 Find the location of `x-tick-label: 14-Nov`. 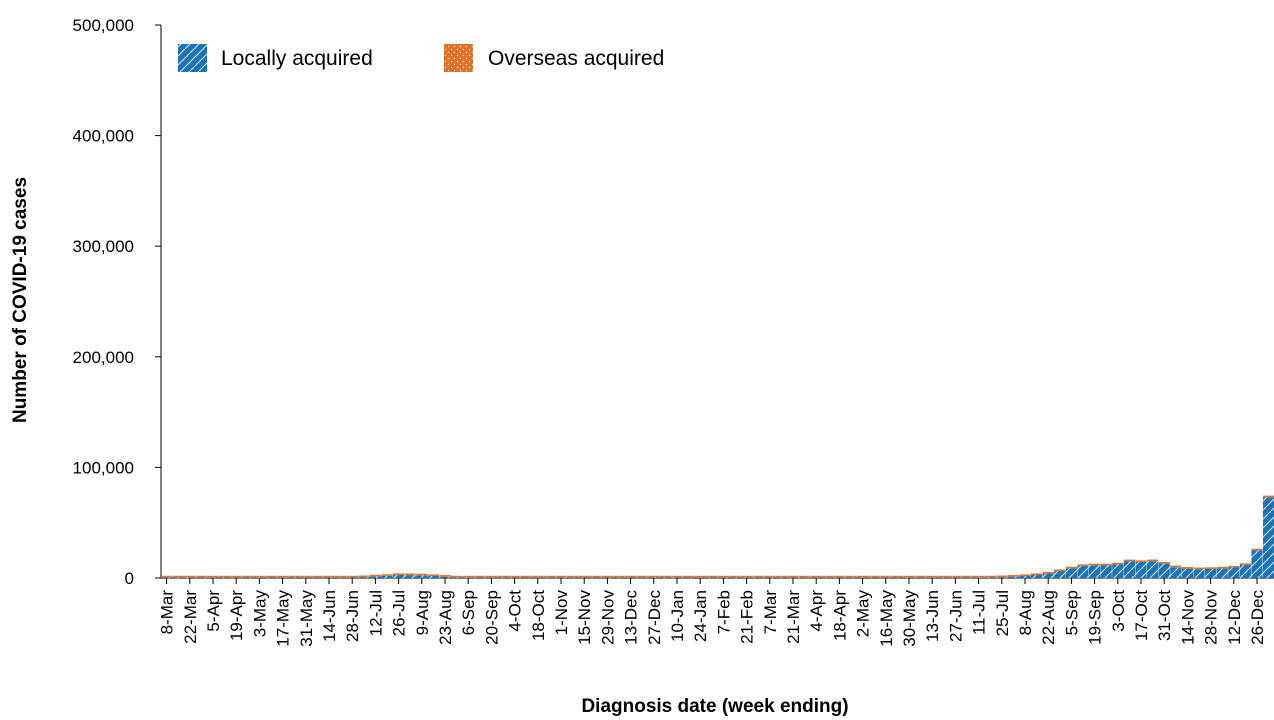

x-tick-label: 14-Nov is located at coordinates (1187, 617).